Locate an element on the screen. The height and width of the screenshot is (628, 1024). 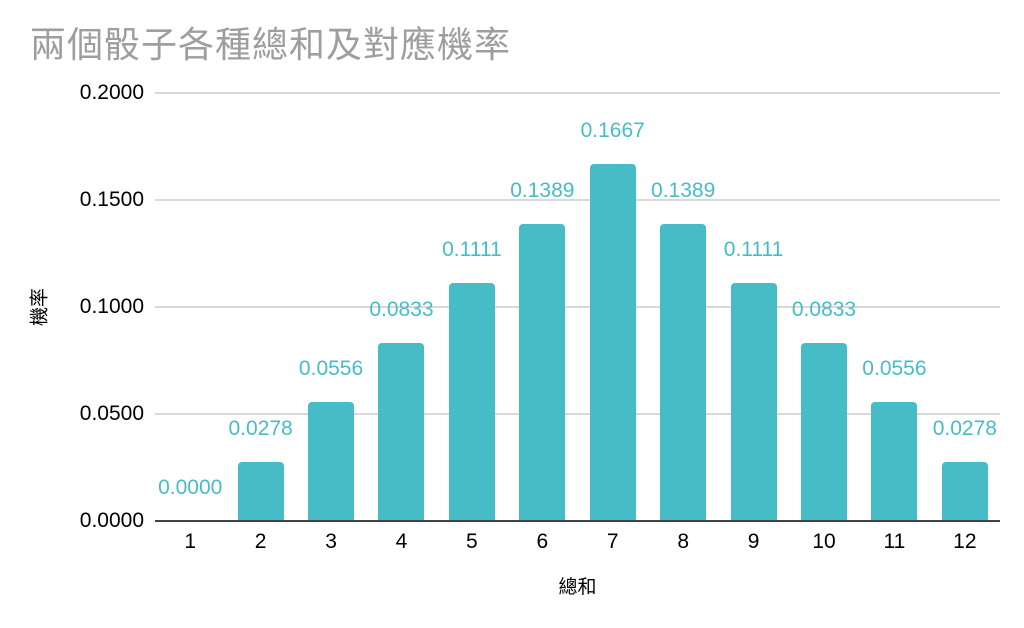
x-tick-label: 10 is located at coordinates (824, 541).